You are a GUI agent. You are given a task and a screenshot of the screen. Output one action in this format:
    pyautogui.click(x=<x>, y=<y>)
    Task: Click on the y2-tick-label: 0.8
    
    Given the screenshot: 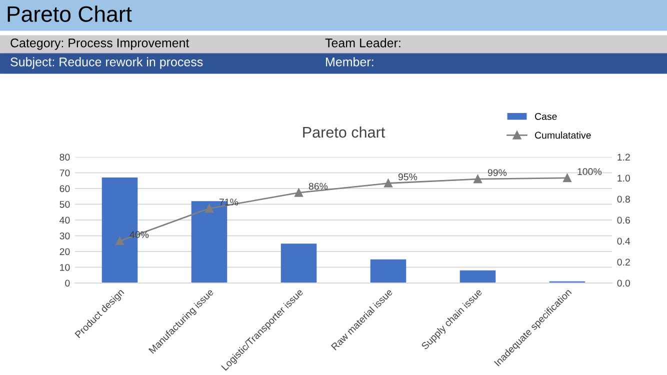 What is the action you would take?
    pyautogui.click(x=623, y=199)
    